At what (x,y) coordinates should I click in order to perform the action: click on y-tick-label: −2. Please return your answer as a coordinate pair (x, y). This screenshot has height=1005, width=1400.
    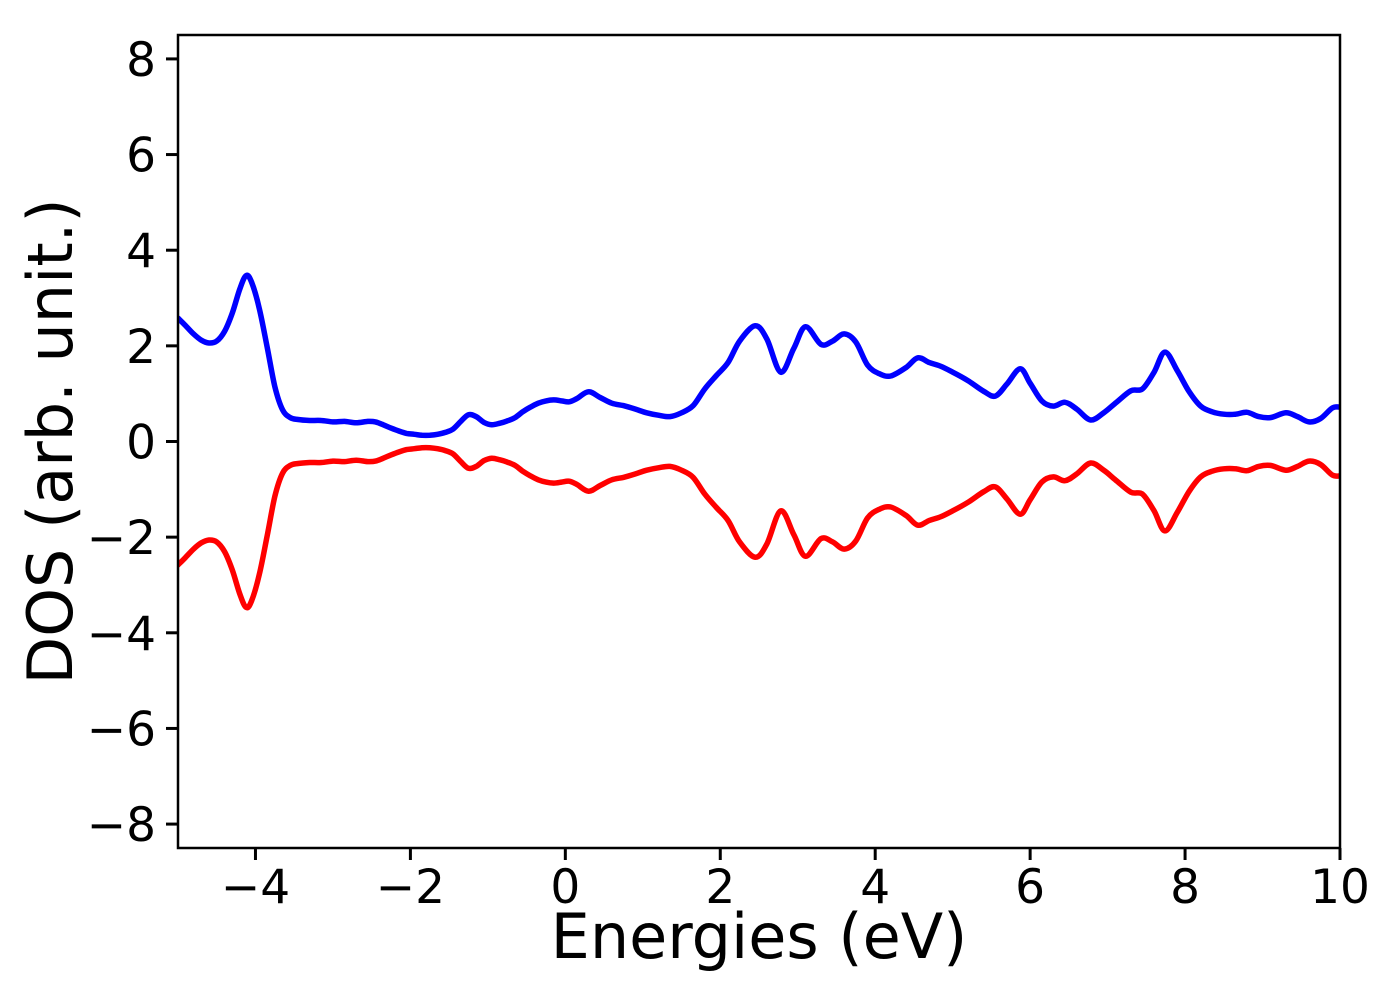
    Looking at the image, I should click on (121, 538).